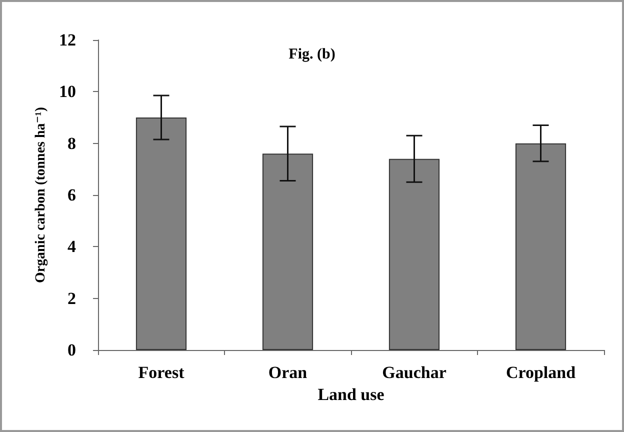 The height and width of the screenshot is (432, 624). What do you see at coordinates (67, 92) in the screenshot?
I see `y-tick-label: 10` at bounding box center [67, 92].